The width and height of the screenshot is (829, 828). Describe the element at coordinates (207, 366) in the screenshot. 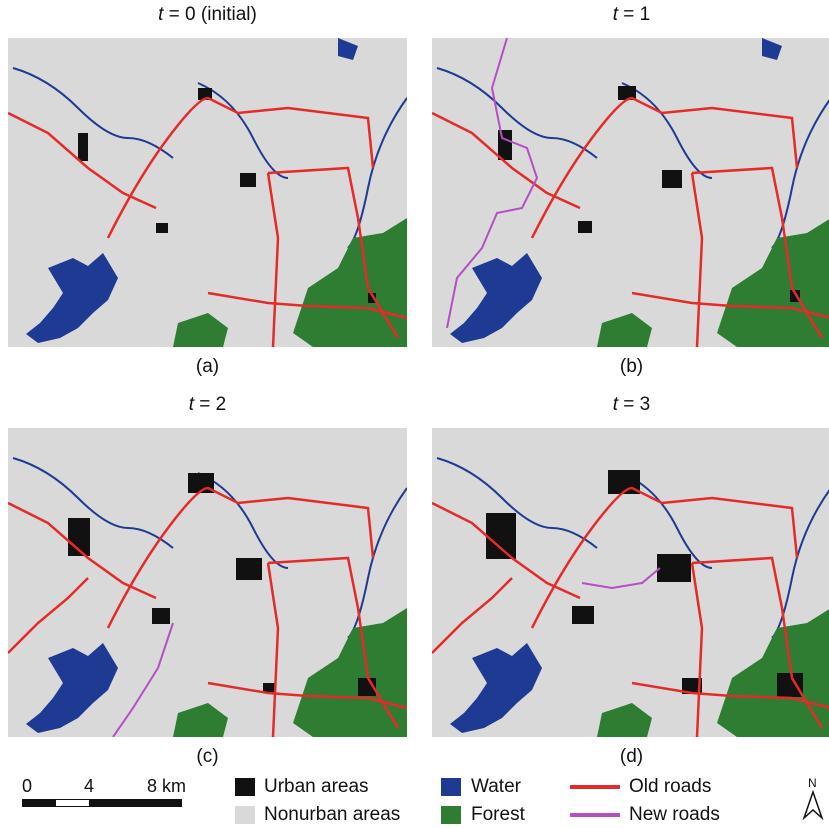

I see `panel-letter-a: (a)` at that location.